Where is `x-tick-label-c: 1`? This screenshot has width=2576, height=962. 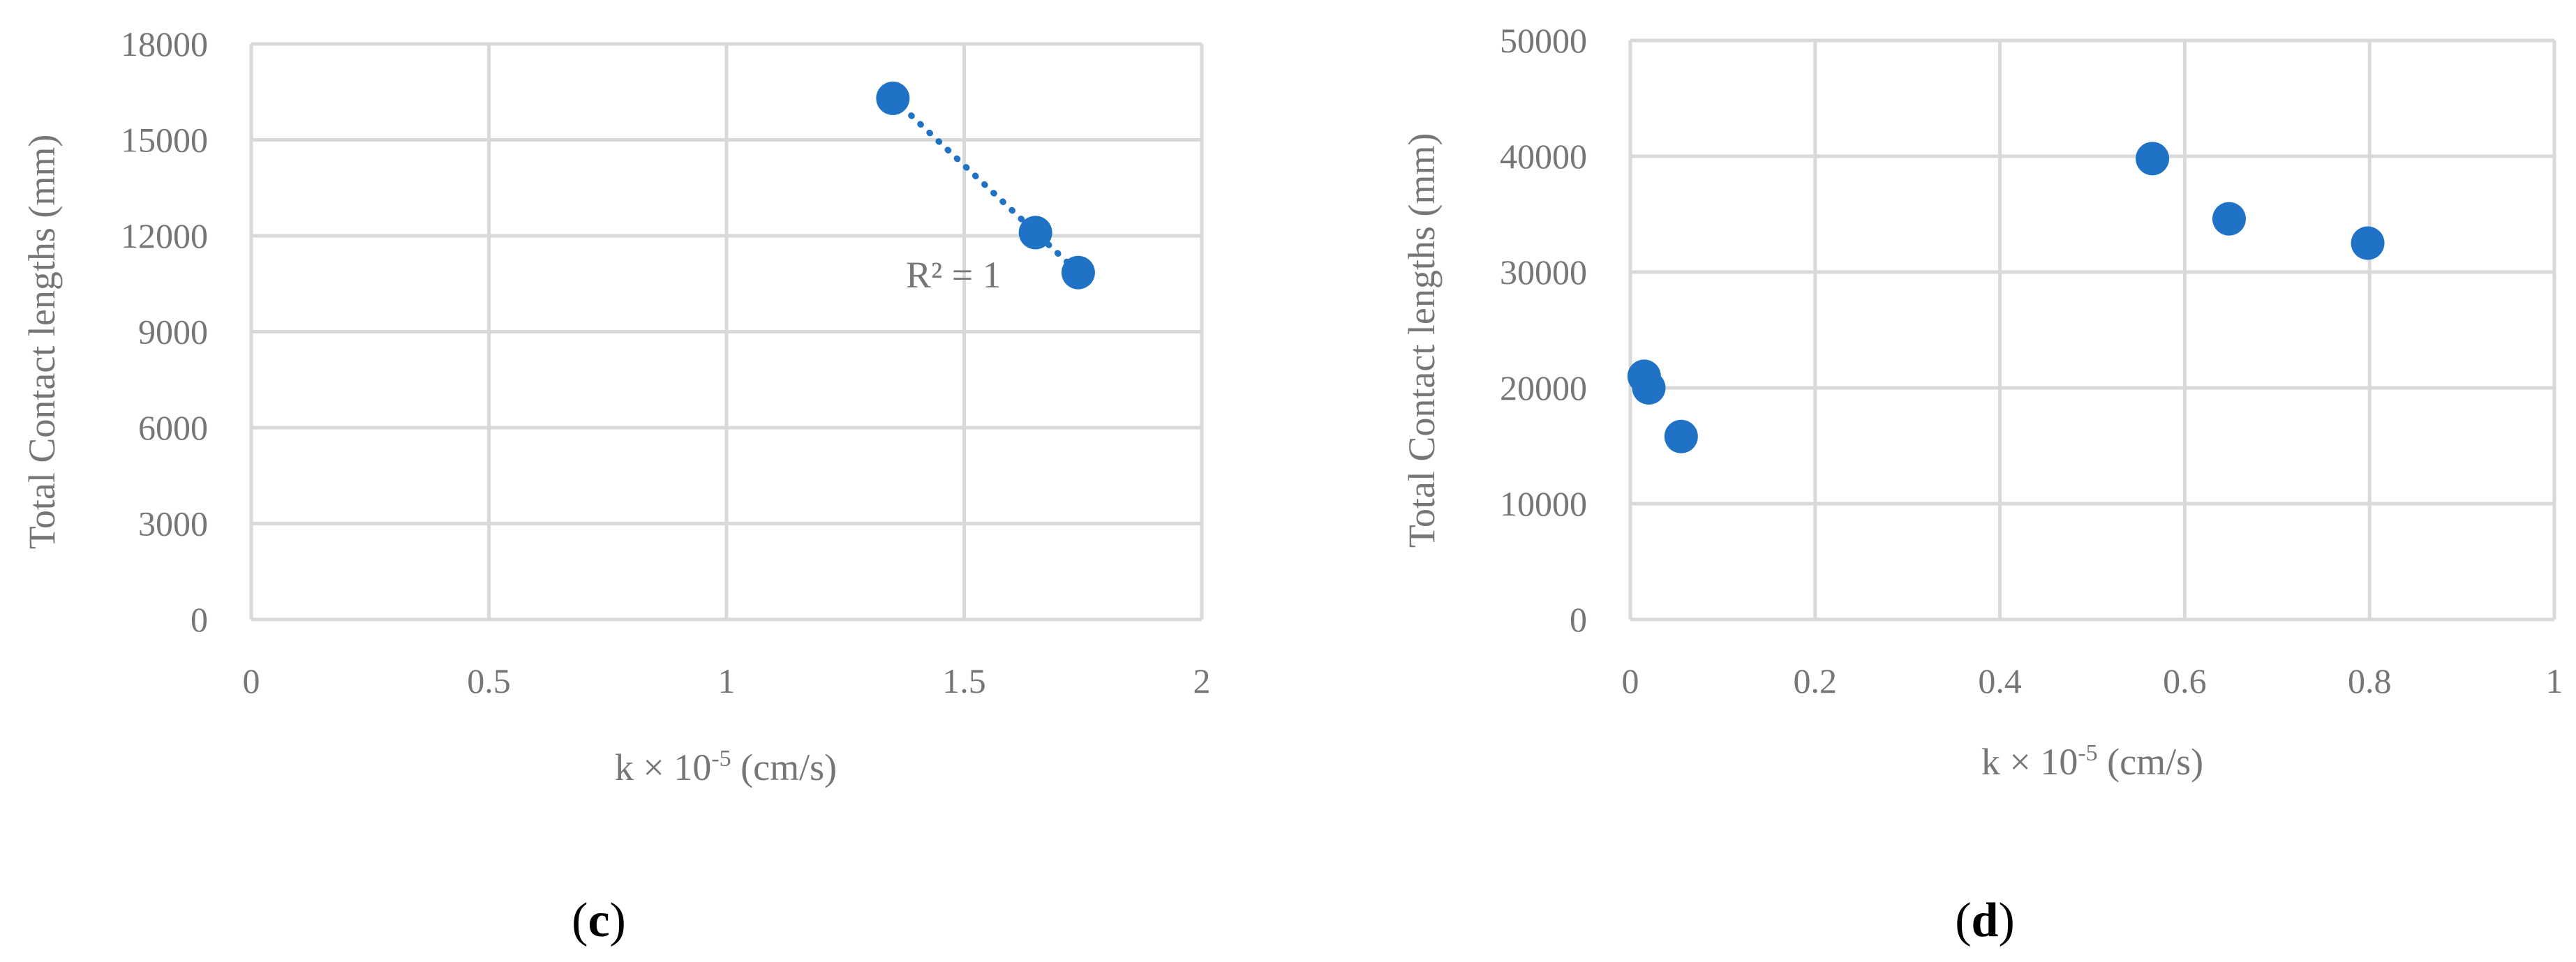
x-tick-label-c: 1 is located at coordinates (727, 680).